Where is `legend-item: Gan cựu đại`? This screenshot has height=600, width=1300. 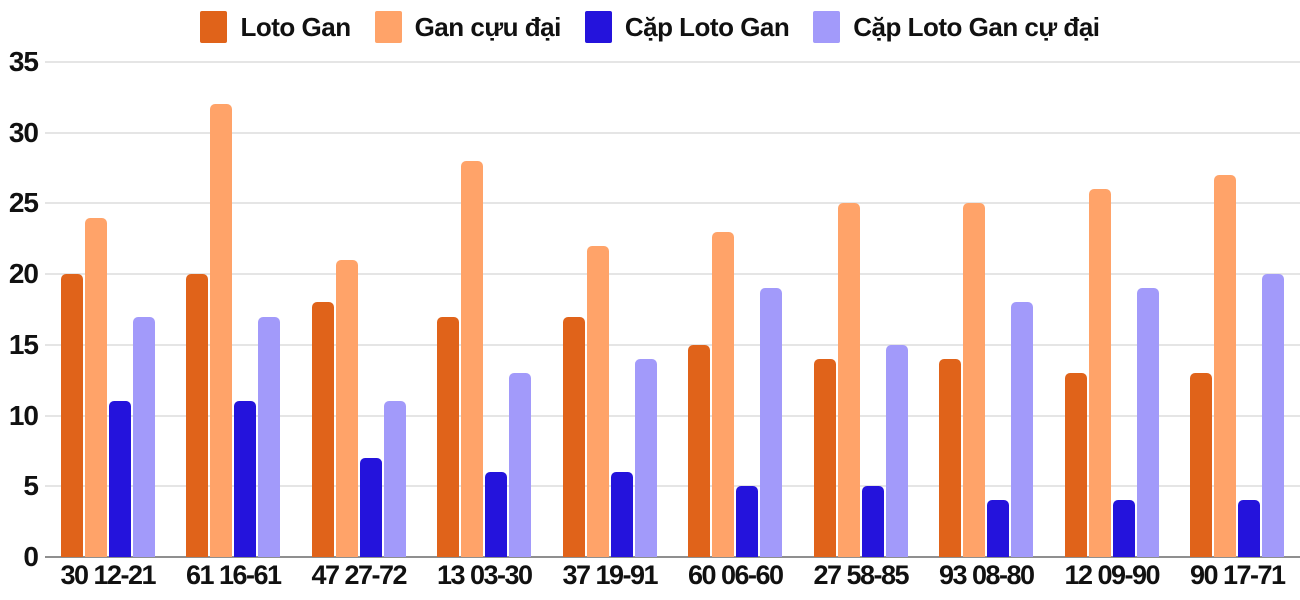 legend-item: Gan cựu đại is located at coordinates (468, 27).